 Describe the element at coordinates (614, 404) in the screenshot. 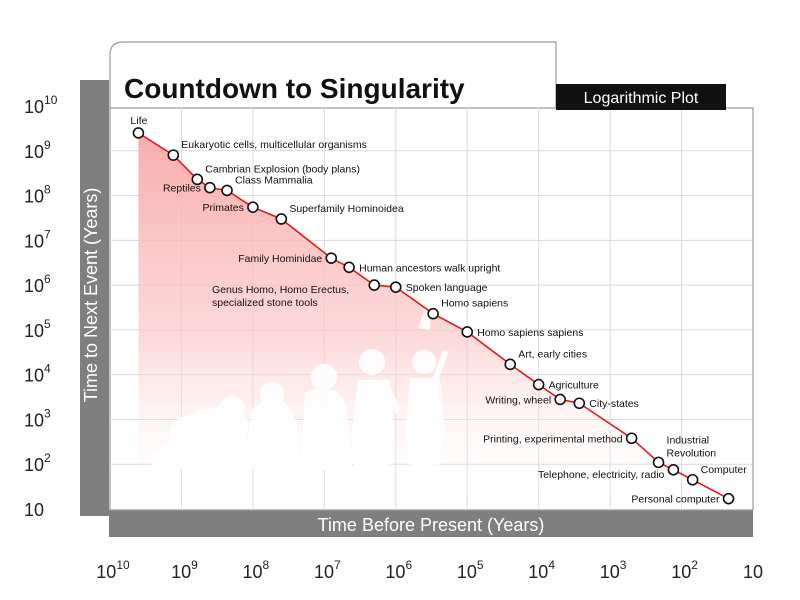

I see `point-label: City-states` at that location.